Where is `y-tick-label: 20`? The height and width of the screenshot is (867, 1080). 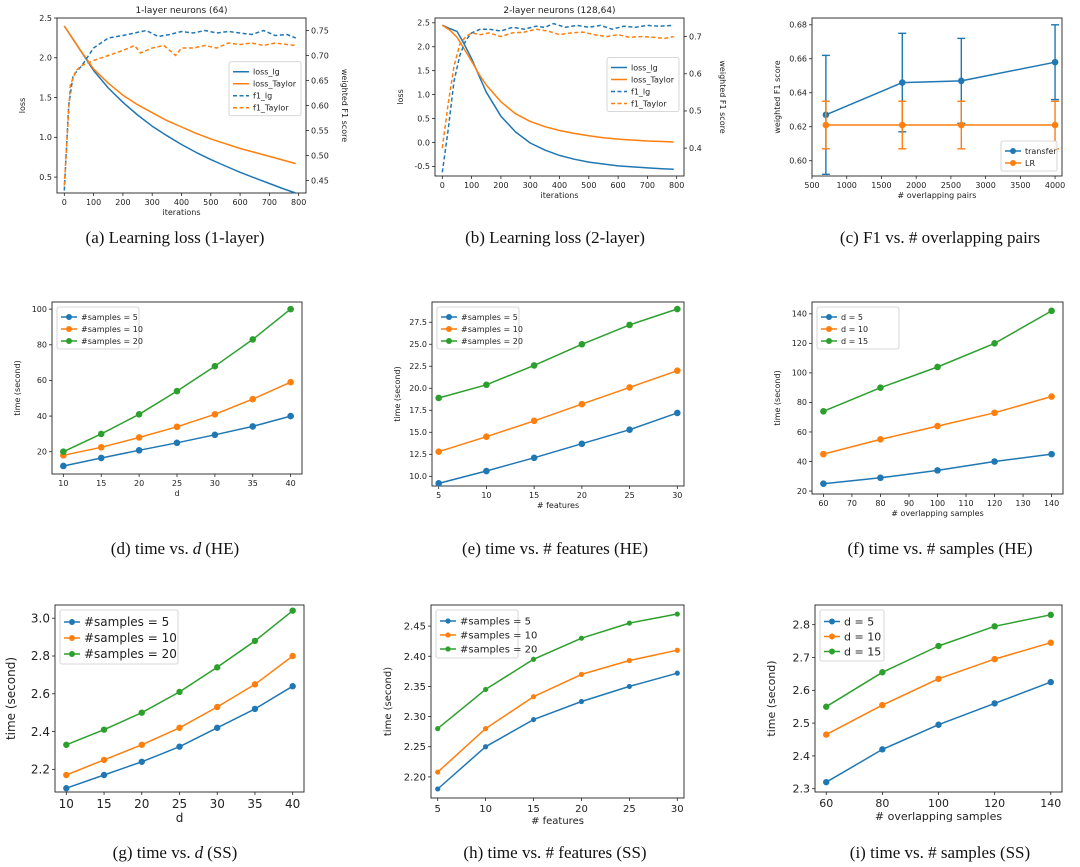 y-tick-label: 20 is located at coordinates (42, 452).